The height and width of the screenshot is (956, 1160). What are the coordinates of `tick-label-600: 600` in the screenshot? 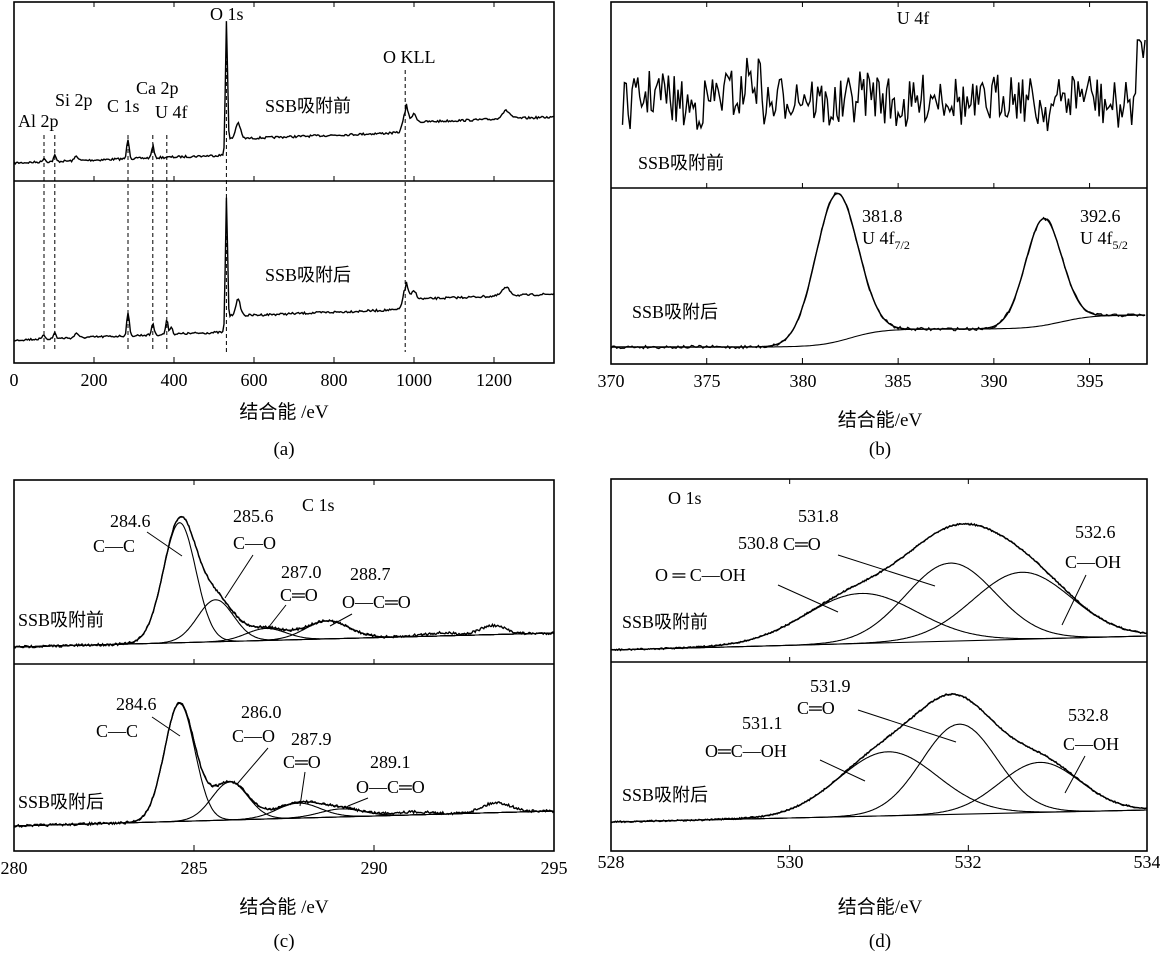 It's located at (254, 380).